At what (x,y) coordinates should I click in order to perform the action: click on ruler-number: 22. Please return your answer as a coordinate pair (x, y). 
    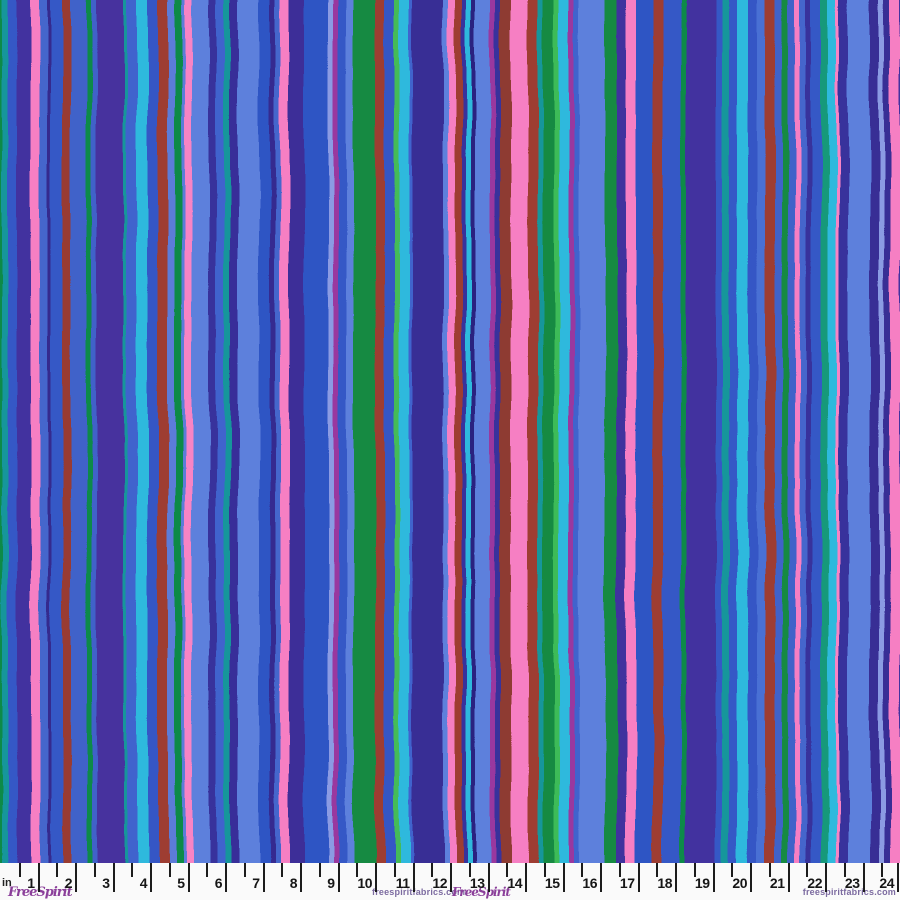
    Looking at the image, I should click on (814, 883).